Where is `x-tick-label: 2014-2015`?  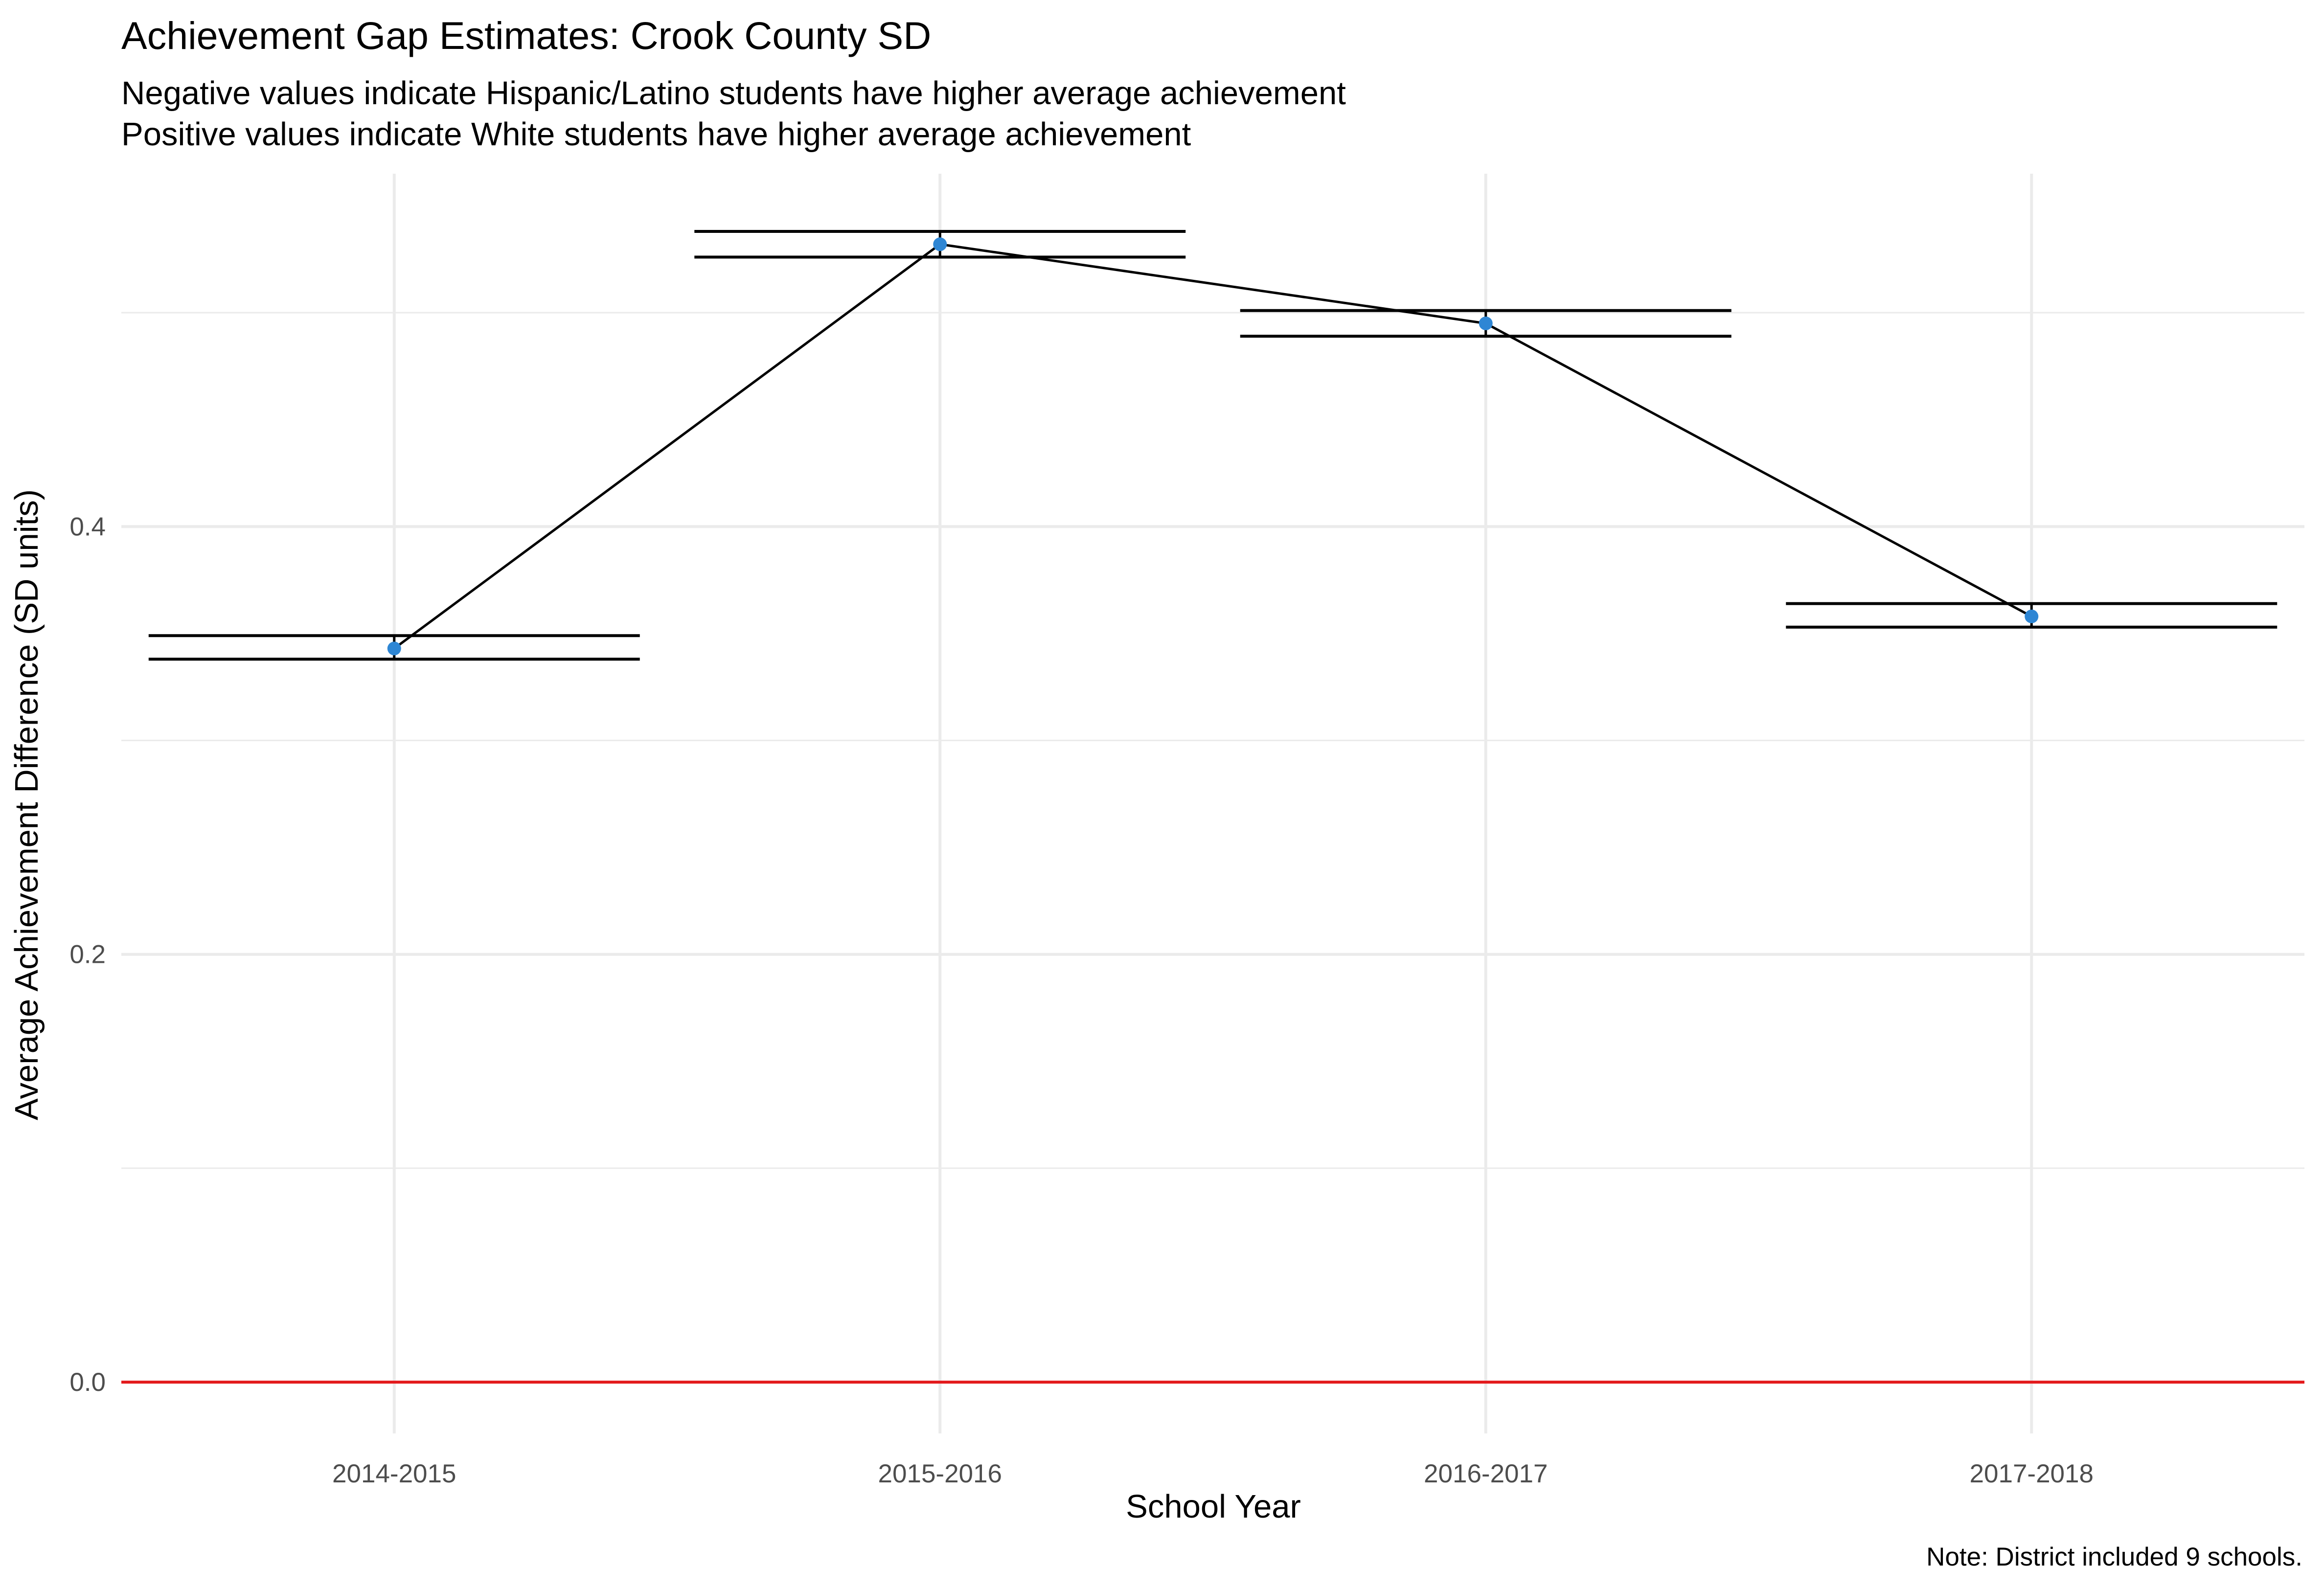 x-tick-label: 2014-2015 is located at coordinates (394, 1474).